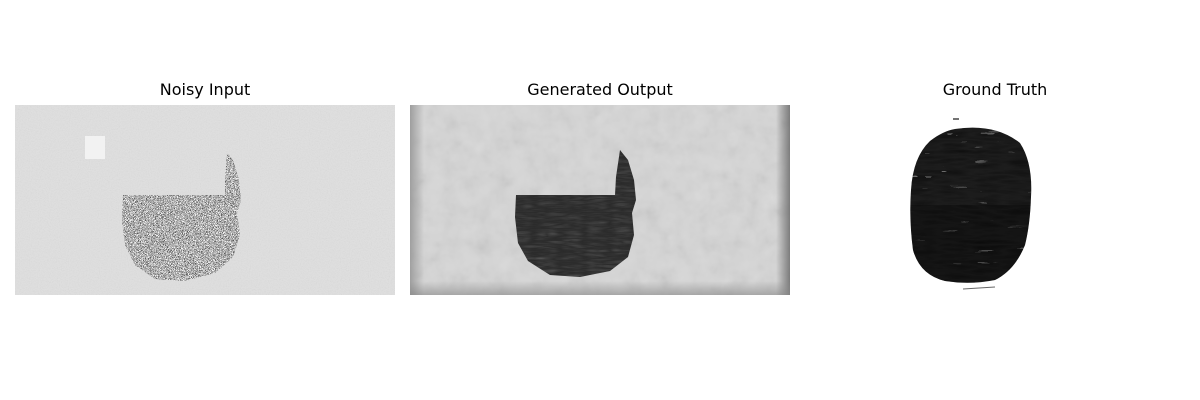  What do you see at coordinates (995, 89) in the screenshot?
I see `ground-truth-title: Ground Truth` at bounding box center [995, 89].